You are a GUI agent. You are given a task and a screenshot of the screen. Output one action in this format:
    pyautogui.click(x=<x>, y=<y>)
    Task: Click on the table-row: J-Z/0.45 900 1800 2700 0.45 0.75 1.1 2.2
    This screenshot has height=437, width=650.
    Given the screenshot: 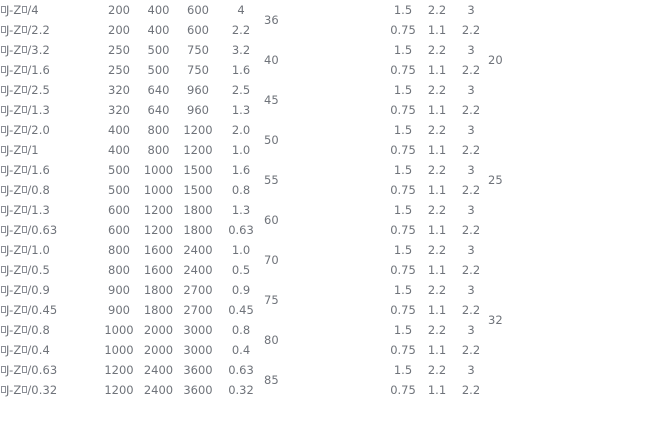 What is the action you would take?
    pyautogui.click(x=325, y=310)
    